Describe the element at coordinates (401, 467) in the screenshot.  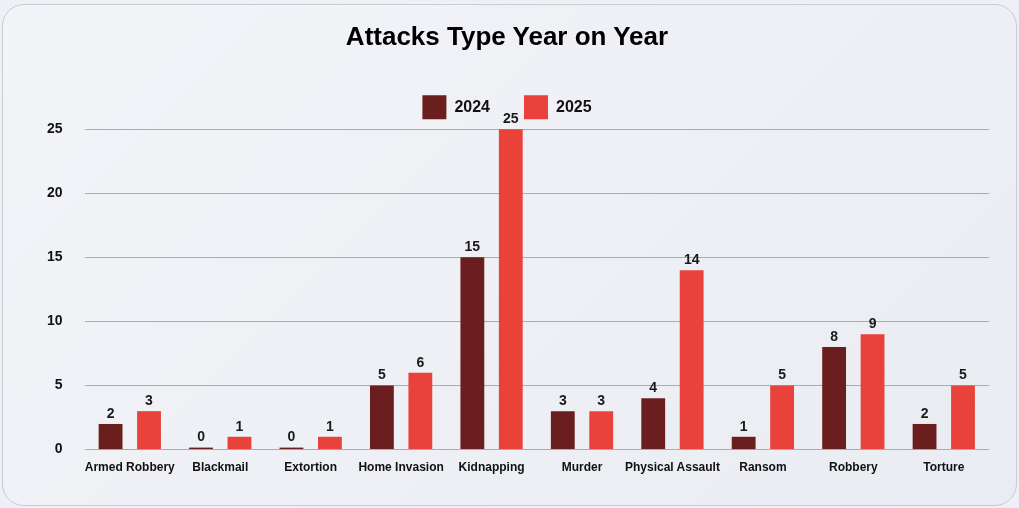
I see `x-tick-label: Home Invasion` at that location.